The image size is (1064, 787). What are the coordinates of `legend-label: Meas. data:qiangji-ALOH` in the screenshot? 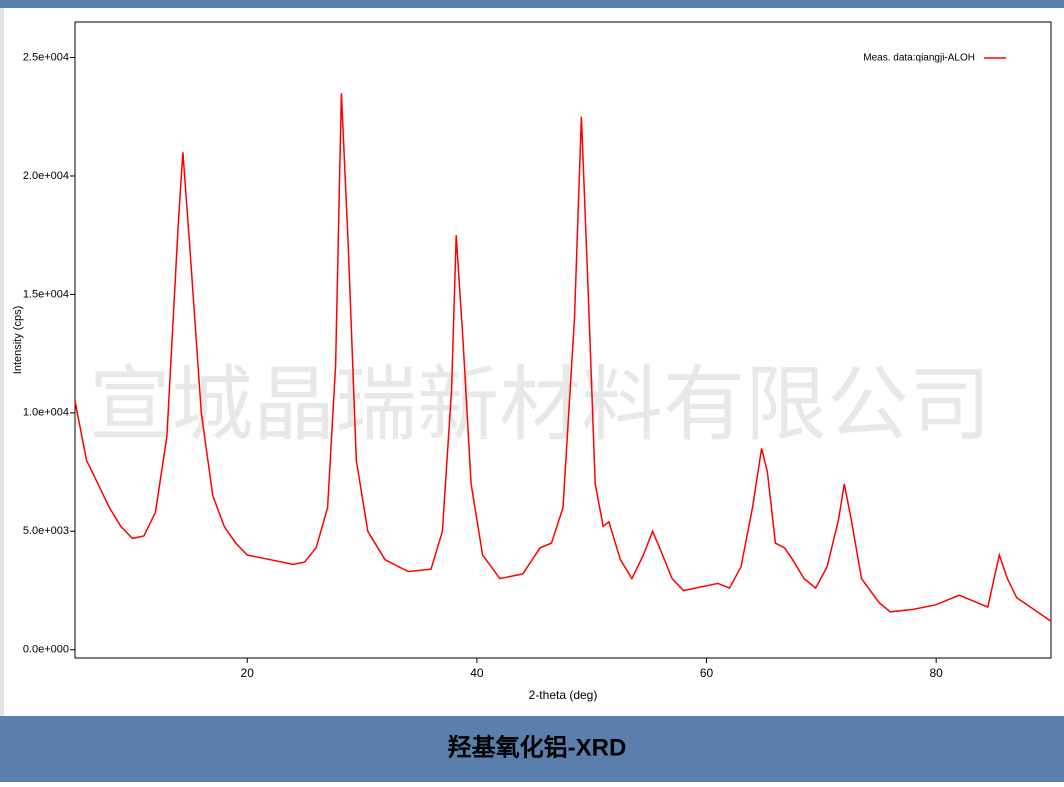 It's located at (919, 58).